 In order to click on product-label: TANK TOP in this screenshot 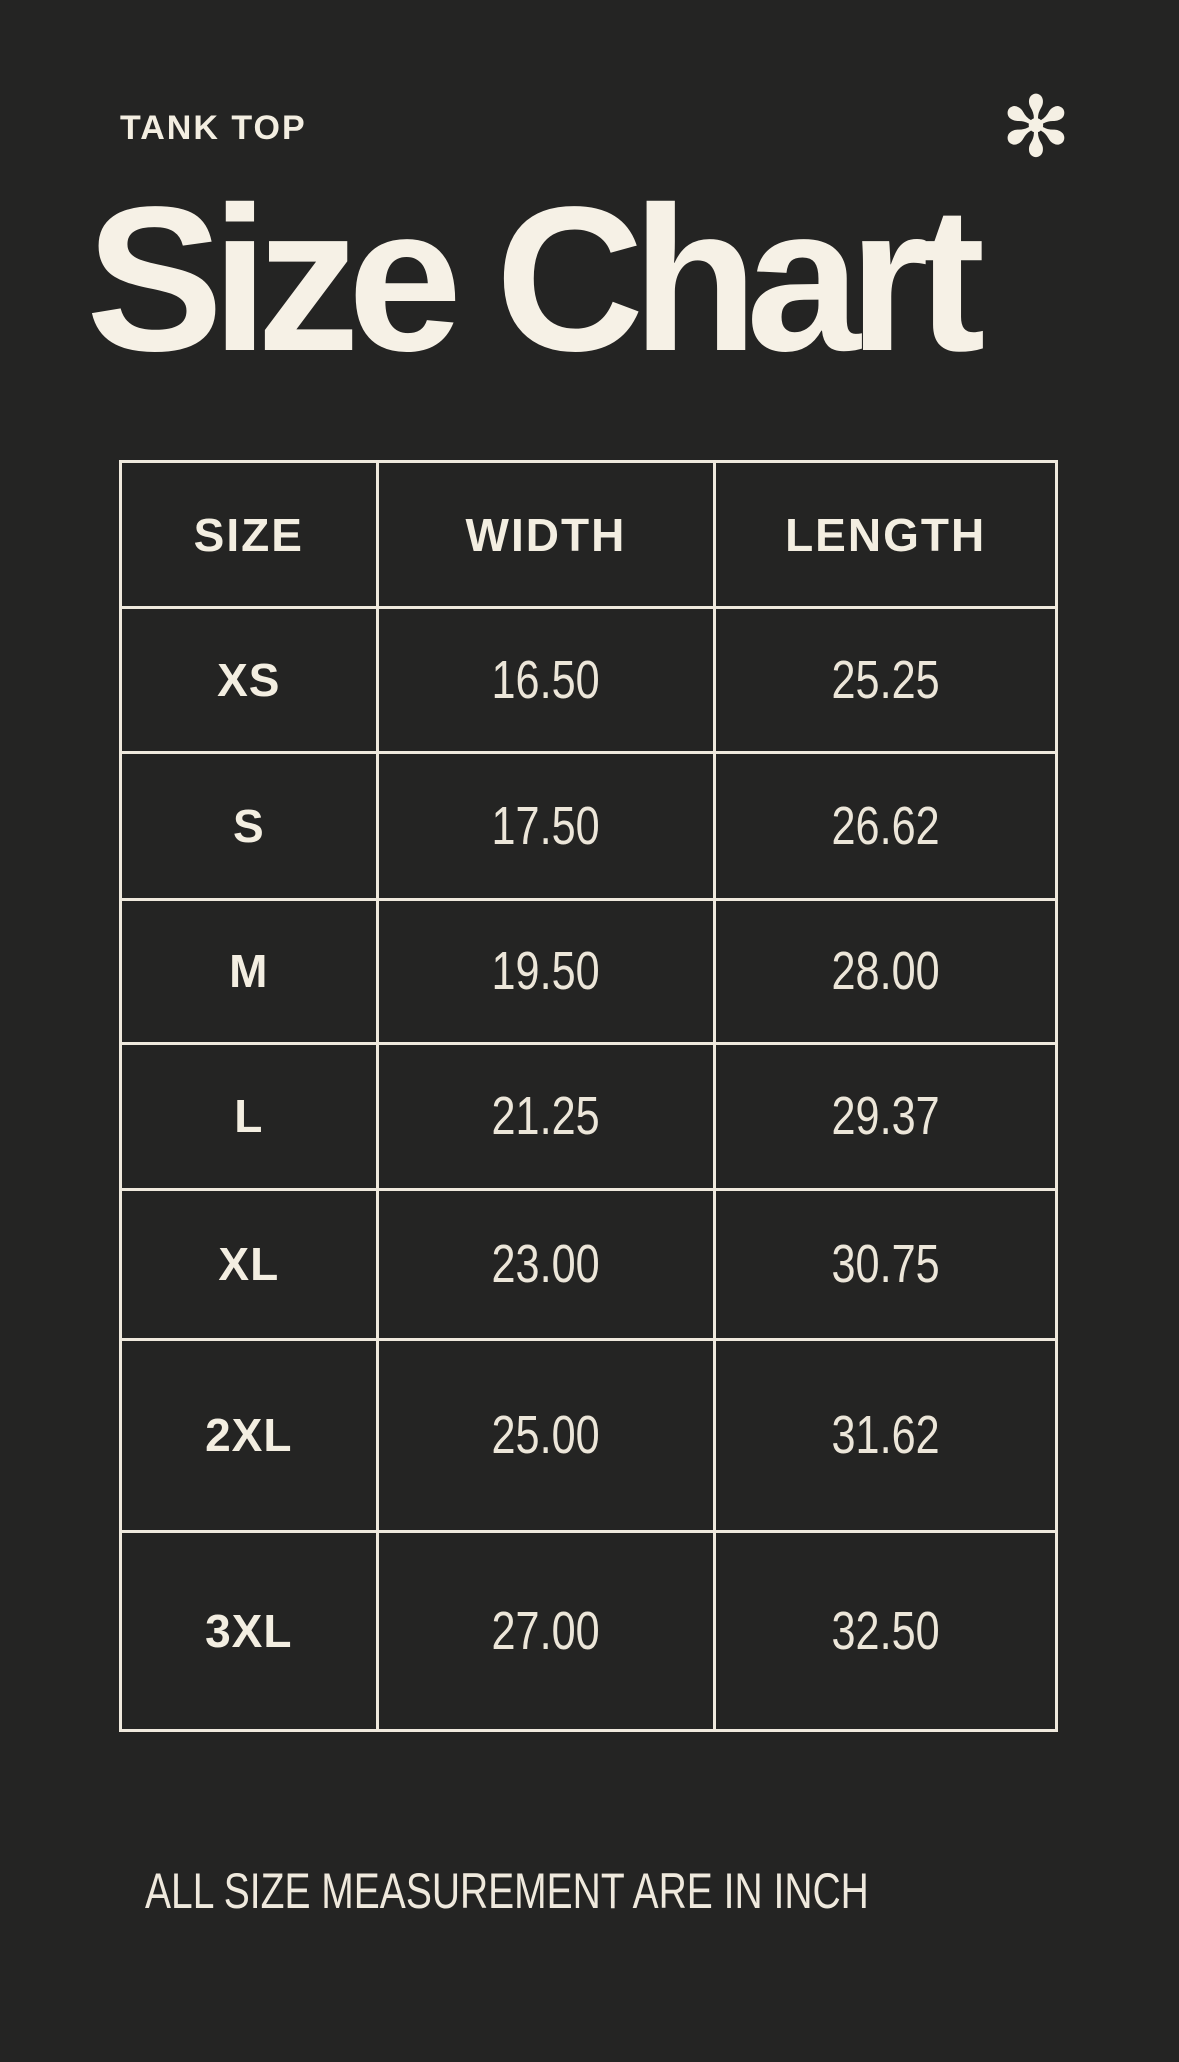, I will do `click(213, 128)`.